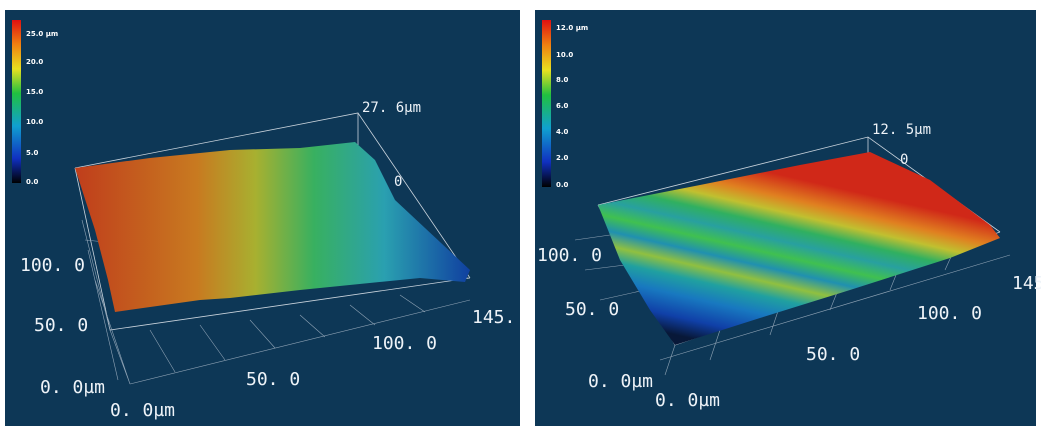 This screenshot has height=429, width=1041. I want to click on colorbar-label: 12.0 µm, so click(572, 28).